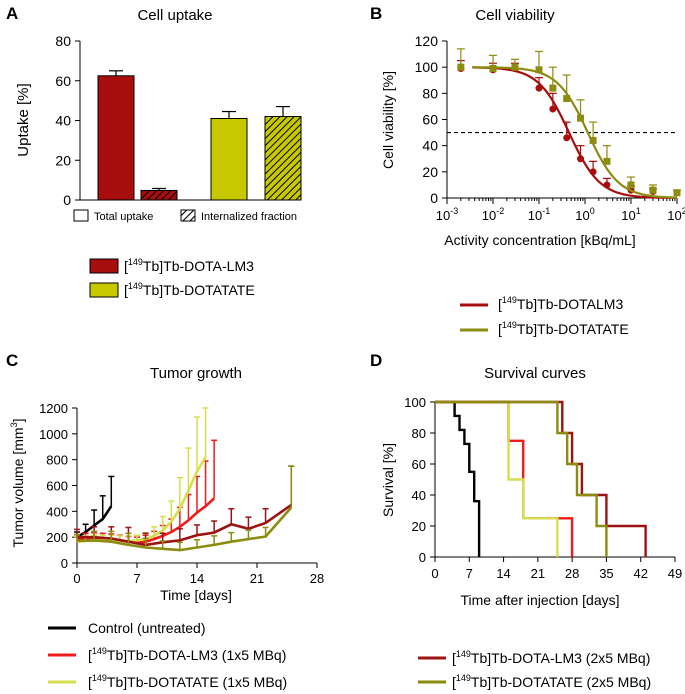  Describe the element at coordinates (430, 120) in the screenshot. I see `panel-b-y-tick-label: 60` at that location.